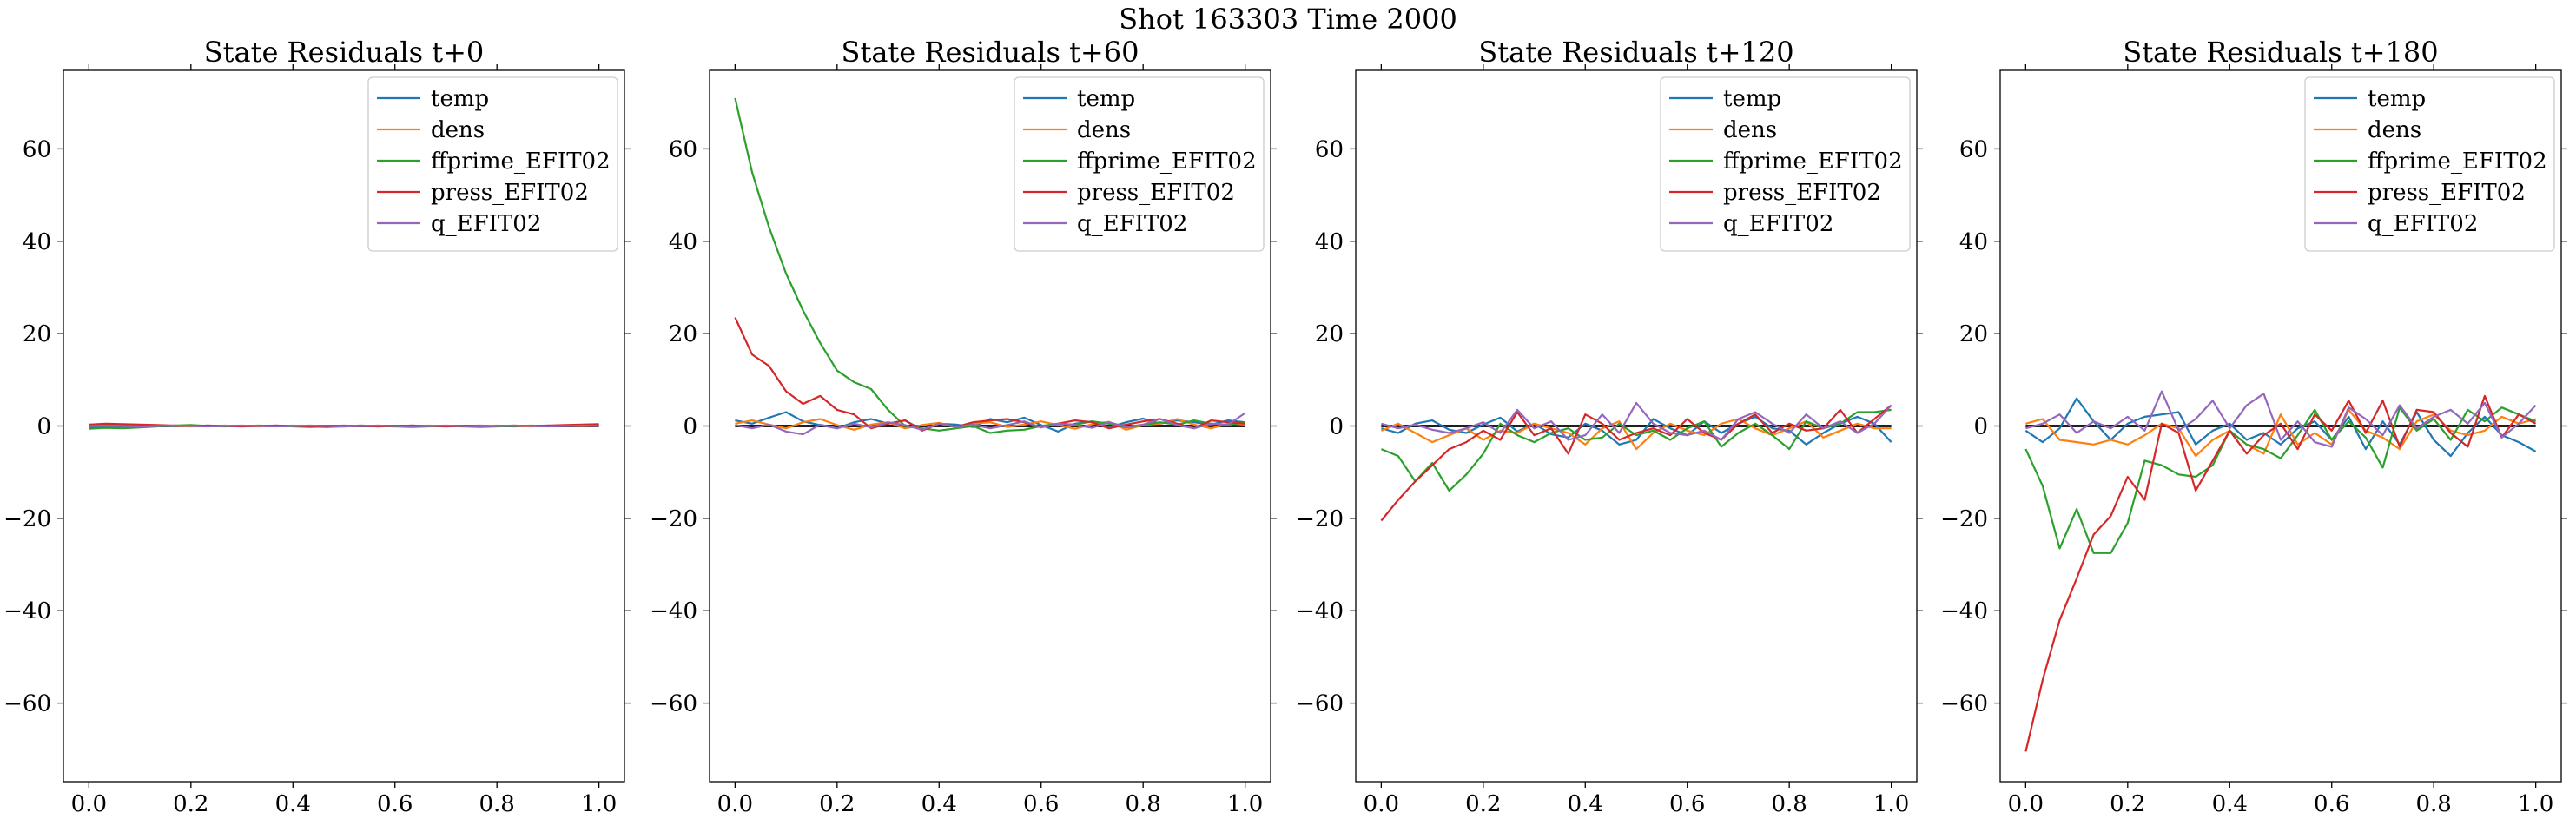 Image resolution: width=2576 pixels, height=819 pixels. I want to click on subplot-title: State Residuals t+60, so click(990, 52).